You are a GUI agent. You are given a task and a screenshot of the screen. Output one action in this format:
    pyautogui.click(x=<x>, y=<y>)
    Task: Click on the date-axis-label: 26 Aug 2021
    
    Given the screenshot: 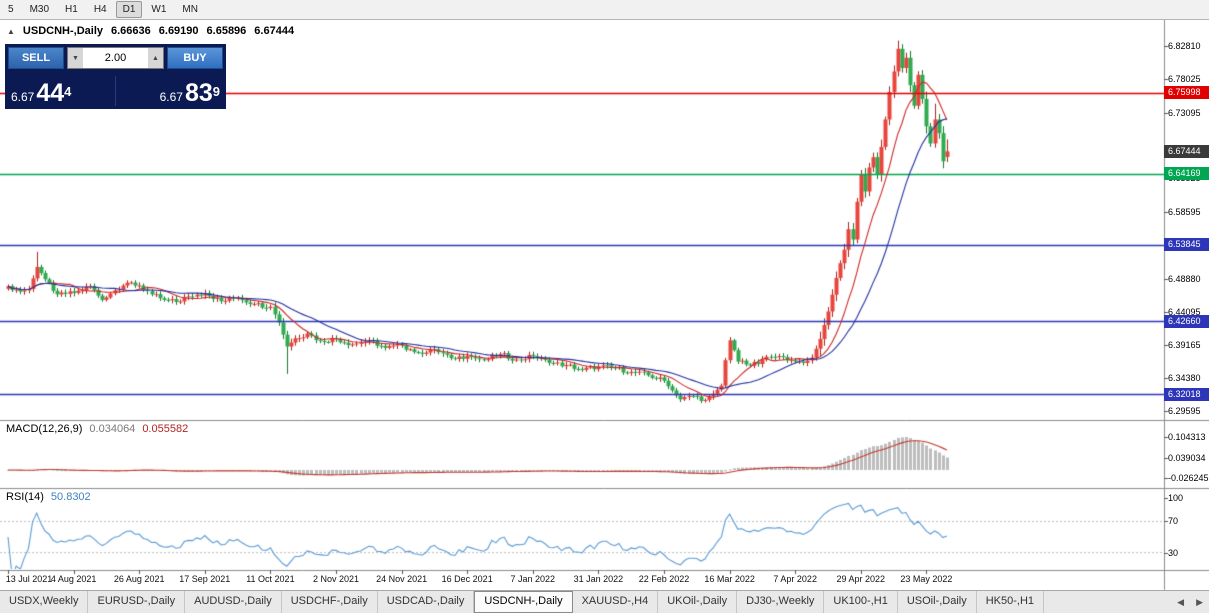 What is the action you would take?
    pyautogui.click(x=139, y=579)
    